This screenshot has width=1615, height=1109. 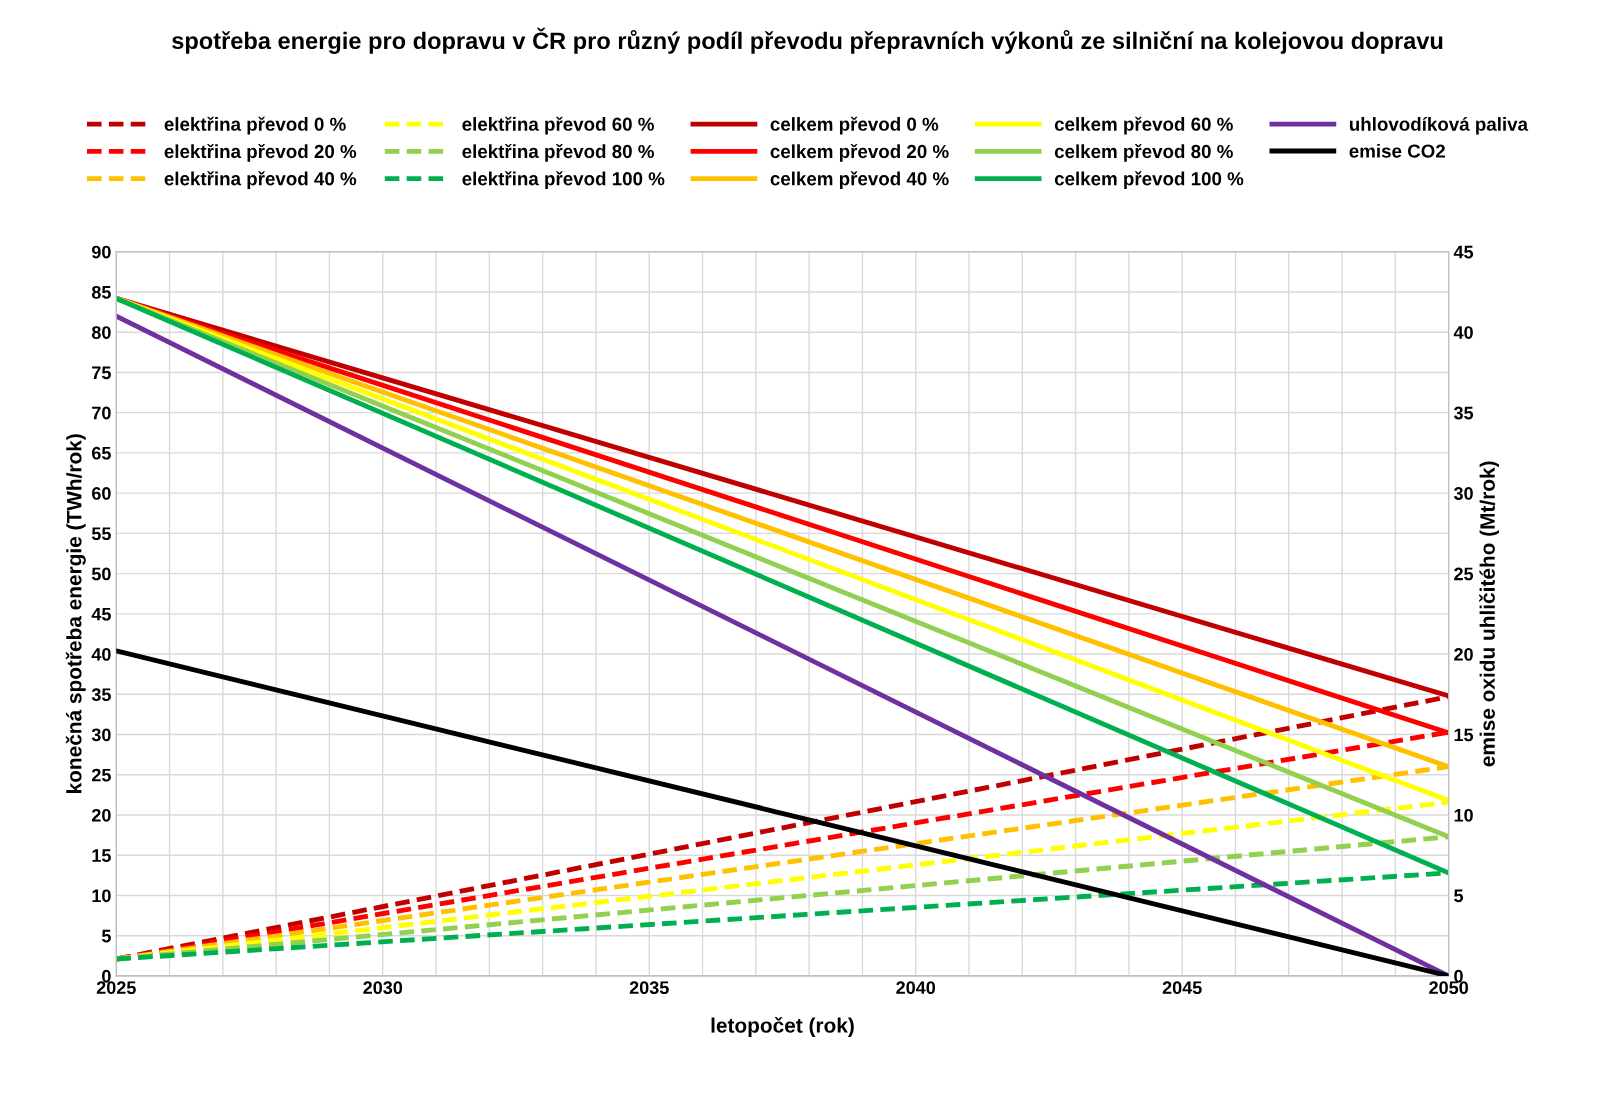 I want to click on legend-label: celkem převod 0 %, so click(x=854, y=125).